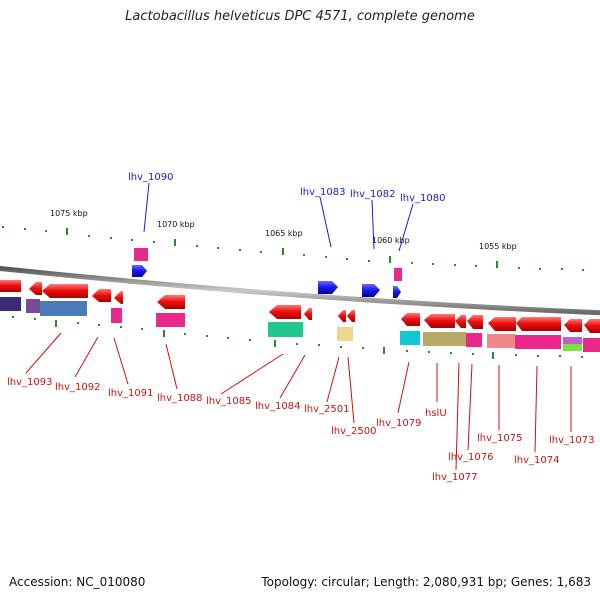  Describe the element at coordinates (266, 281) in the screenshot. I see `forward-genes` at that location.